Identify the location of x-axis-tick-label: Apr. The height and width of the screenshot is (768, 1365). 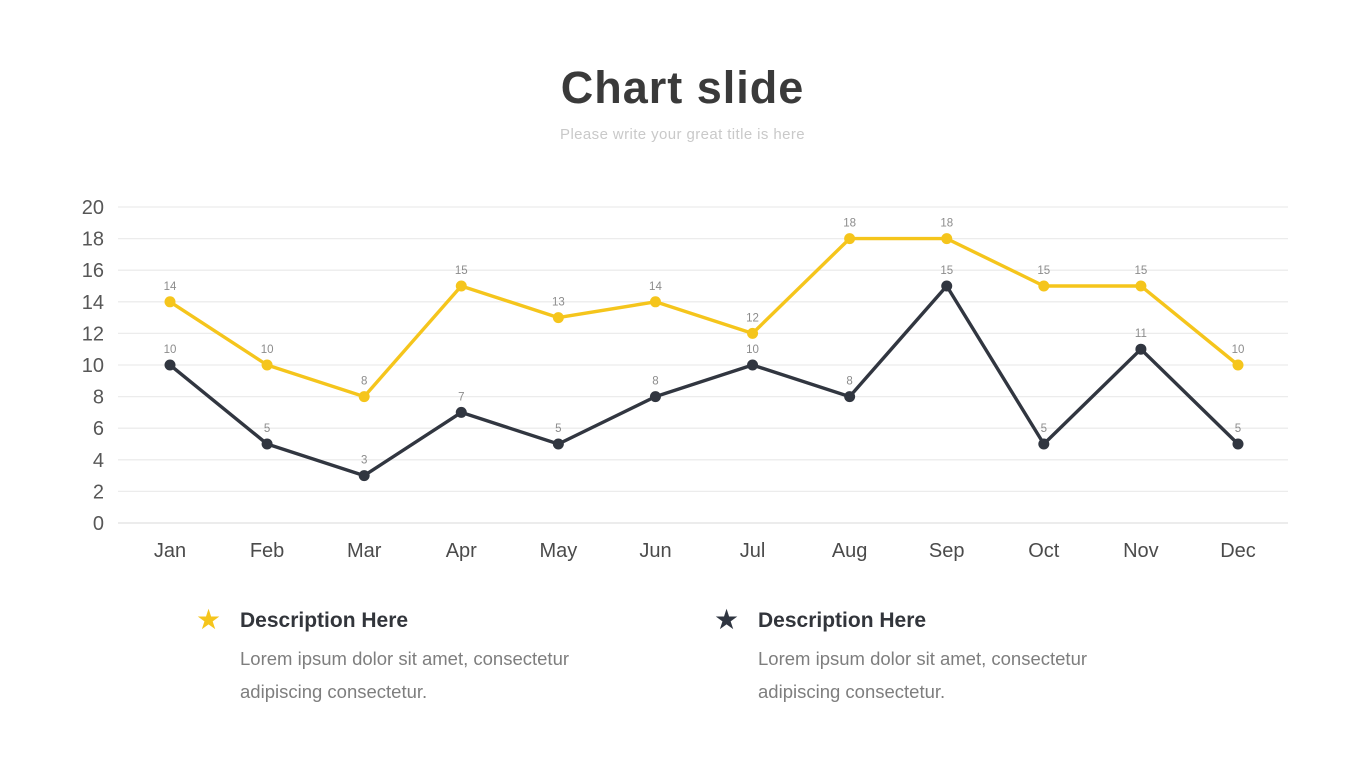
(461, 551).